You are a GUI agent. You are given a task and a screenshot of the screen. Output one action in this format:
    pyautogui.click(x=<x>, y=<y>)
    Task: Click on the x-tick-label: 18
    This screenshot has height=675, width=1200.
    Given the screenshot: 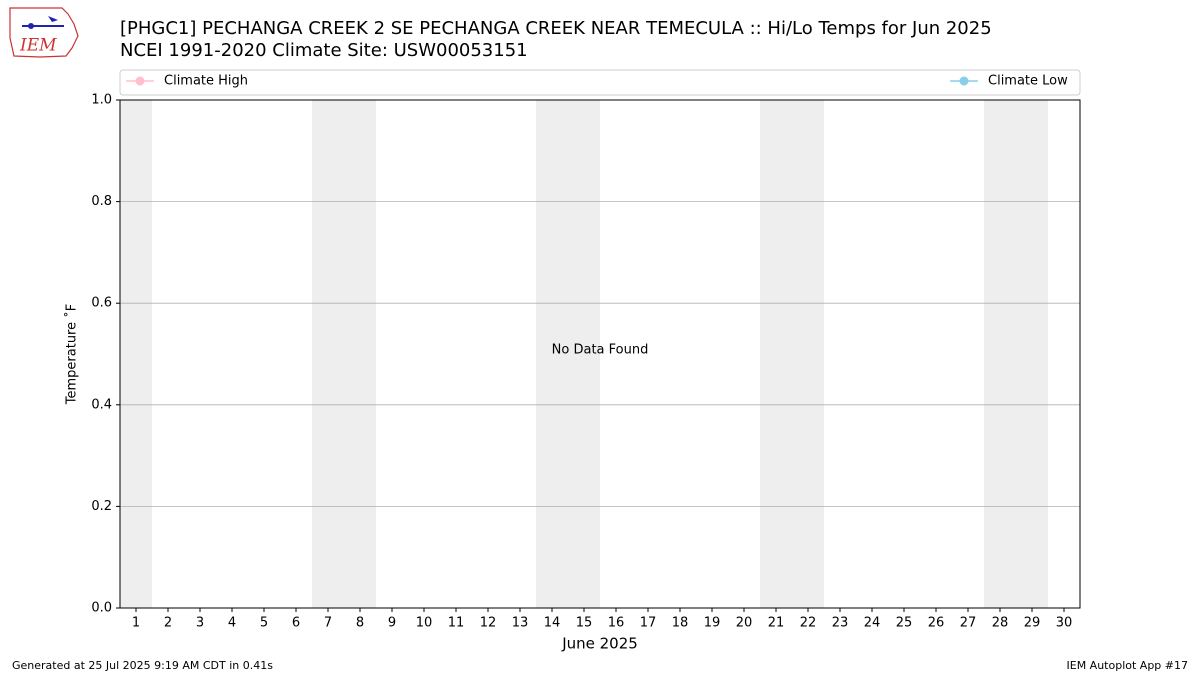 What is the action you would take?
    pyautogui.click(x=680, y=623)
    